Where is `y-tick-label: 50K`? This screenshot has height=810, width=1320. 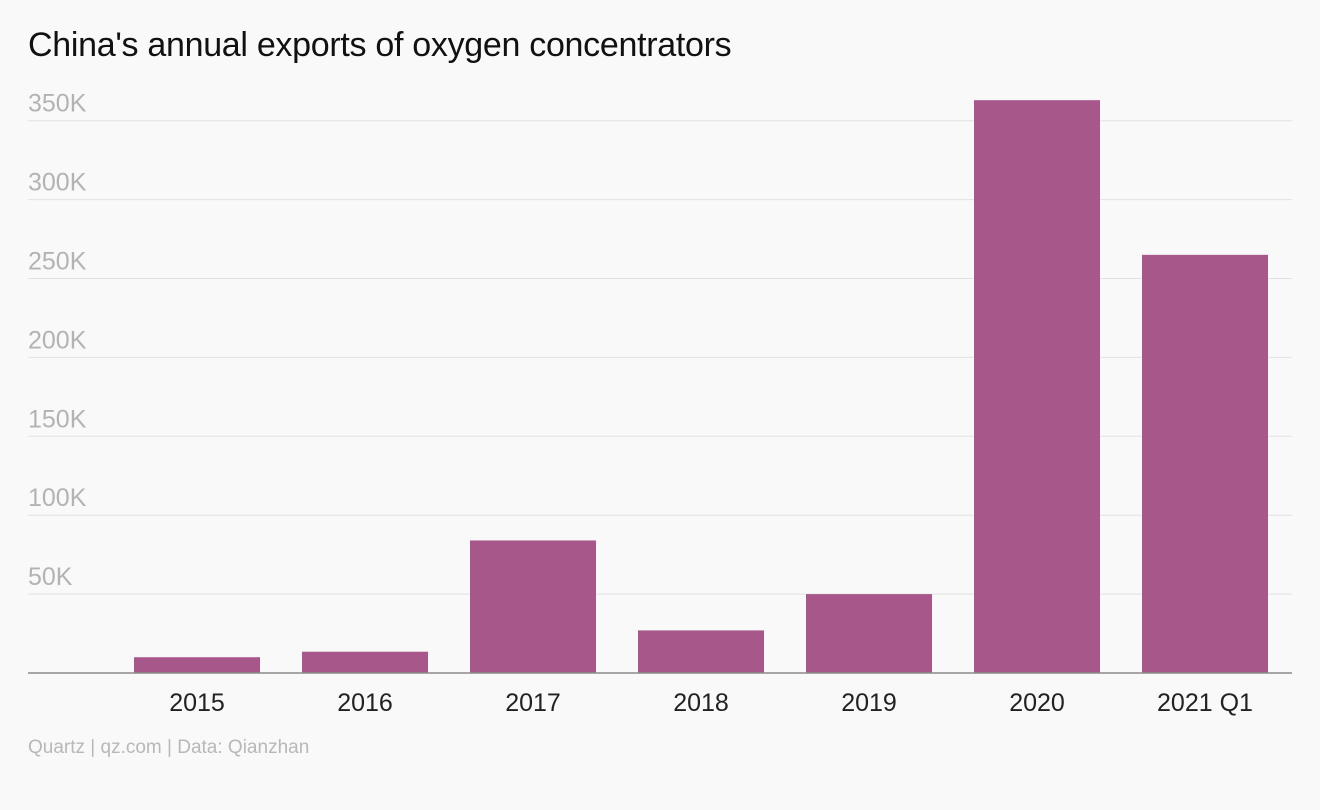 y-tick-label: 50K is located at coordinates (50, 577).